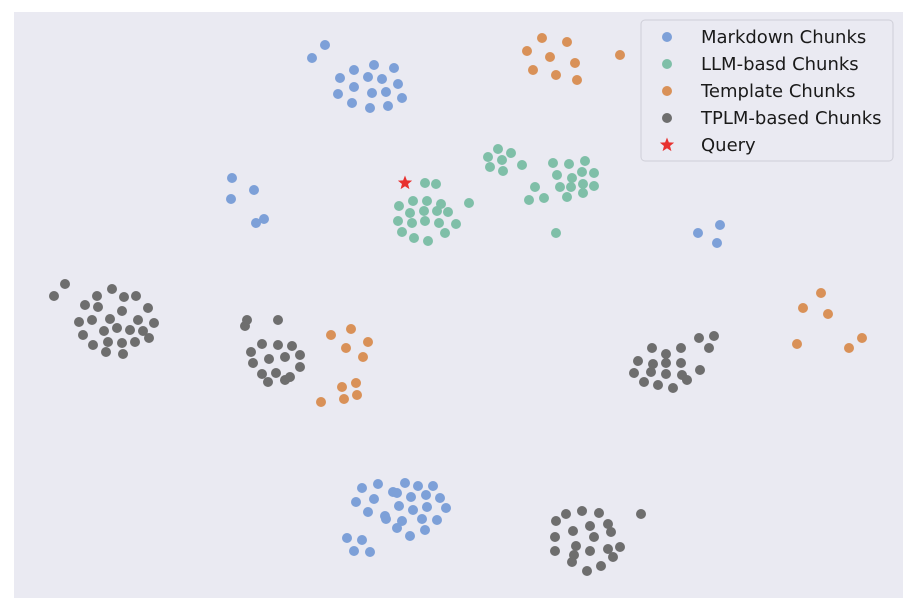 The height and width of the screenshot is (608, 918). Describe the element at coordinates (767, 90) in the screenshot. I see `legend-frame` at that location.